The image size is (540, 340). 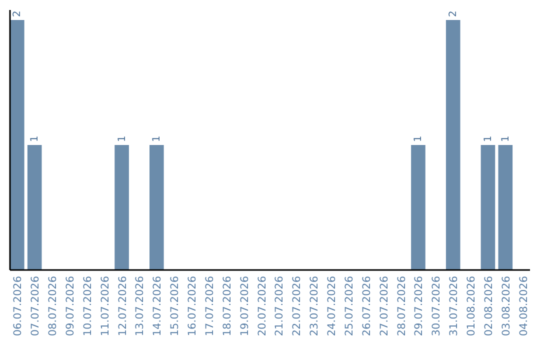 What do you see at coordinates (158, 306) in the screenshot?
I see `x-tick-label: 14.07.2026` at bounding box center [158, 306].